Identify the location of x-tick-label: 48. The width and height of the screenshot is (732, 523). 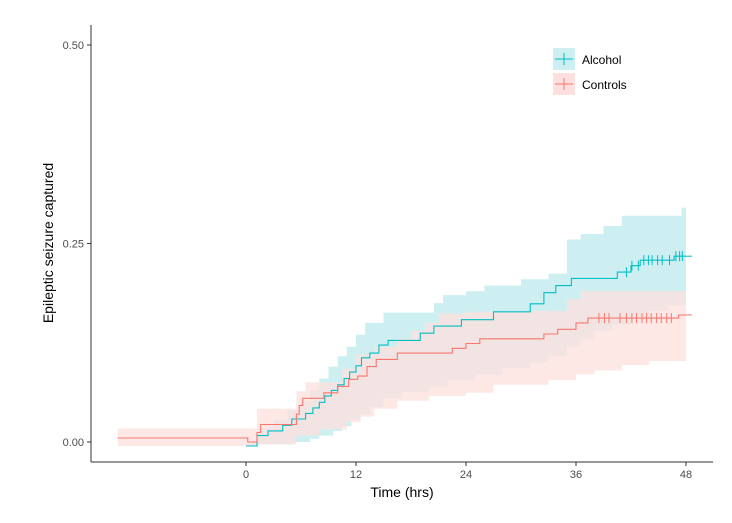
(686, 475).